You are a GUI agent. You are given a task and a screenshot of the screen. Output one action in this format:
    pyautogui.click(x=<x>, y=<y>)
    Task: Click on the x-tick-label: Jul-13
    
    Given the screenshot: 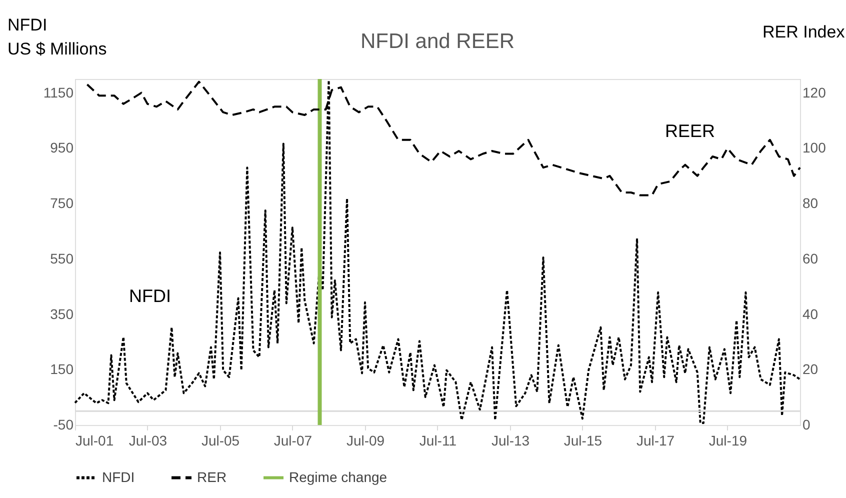 What is the action you would take?
    pyautogui.click(x=510, y=440)
    